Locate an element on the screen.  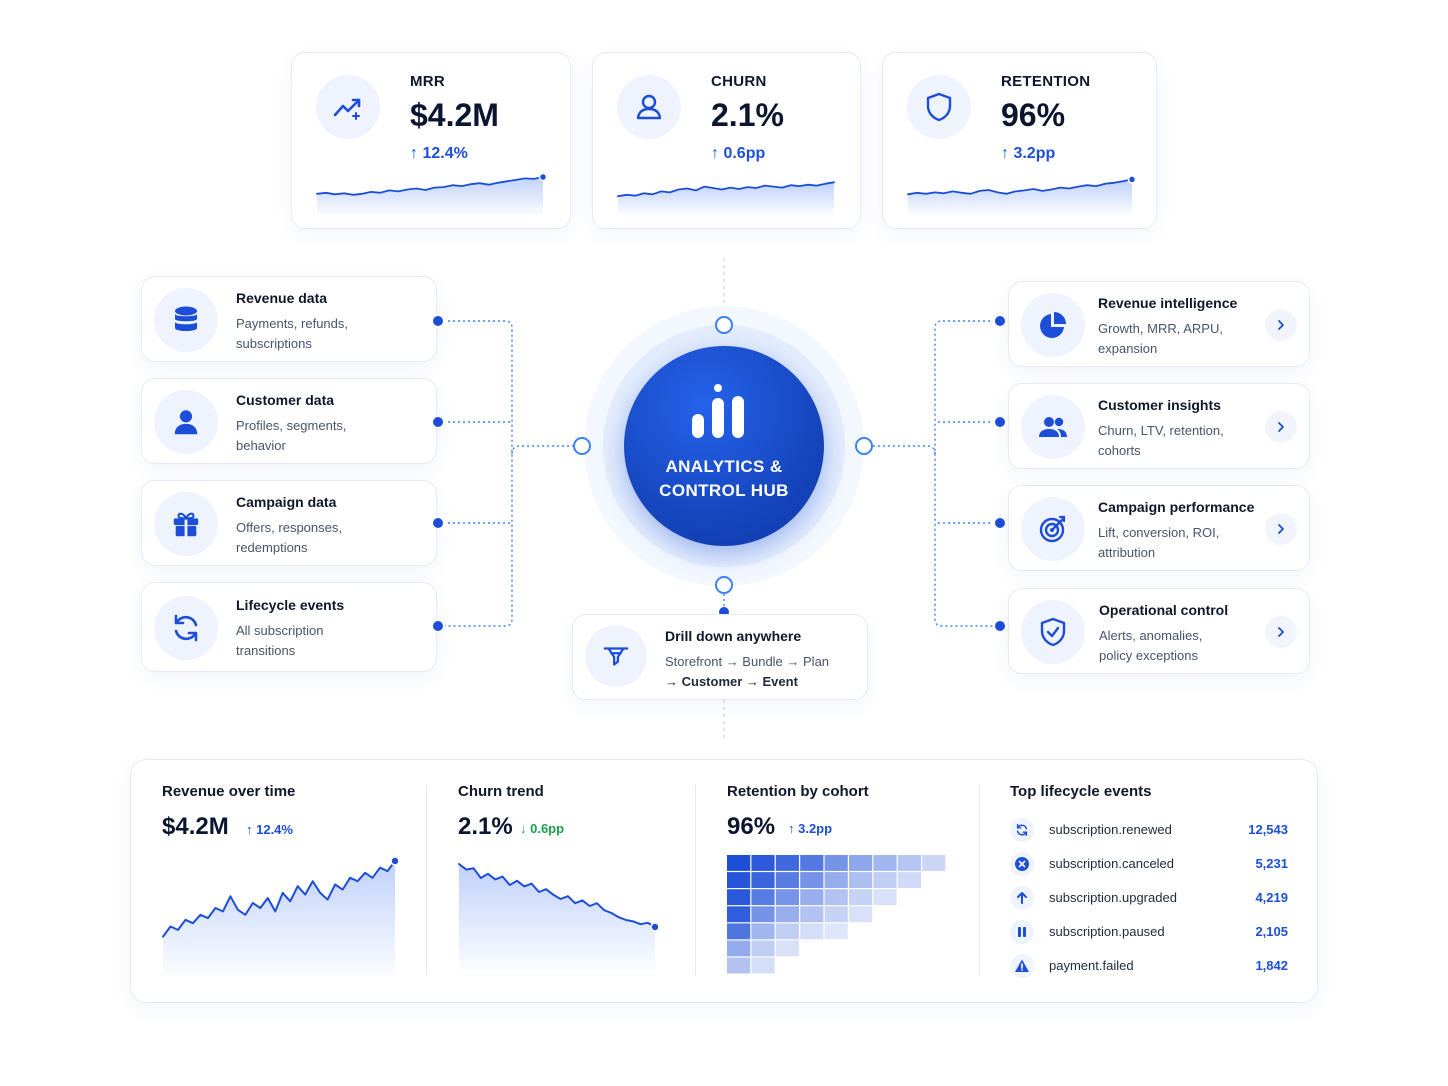
kpi-delta: ↑ 0.6pp is located at coordinates (738, 153).